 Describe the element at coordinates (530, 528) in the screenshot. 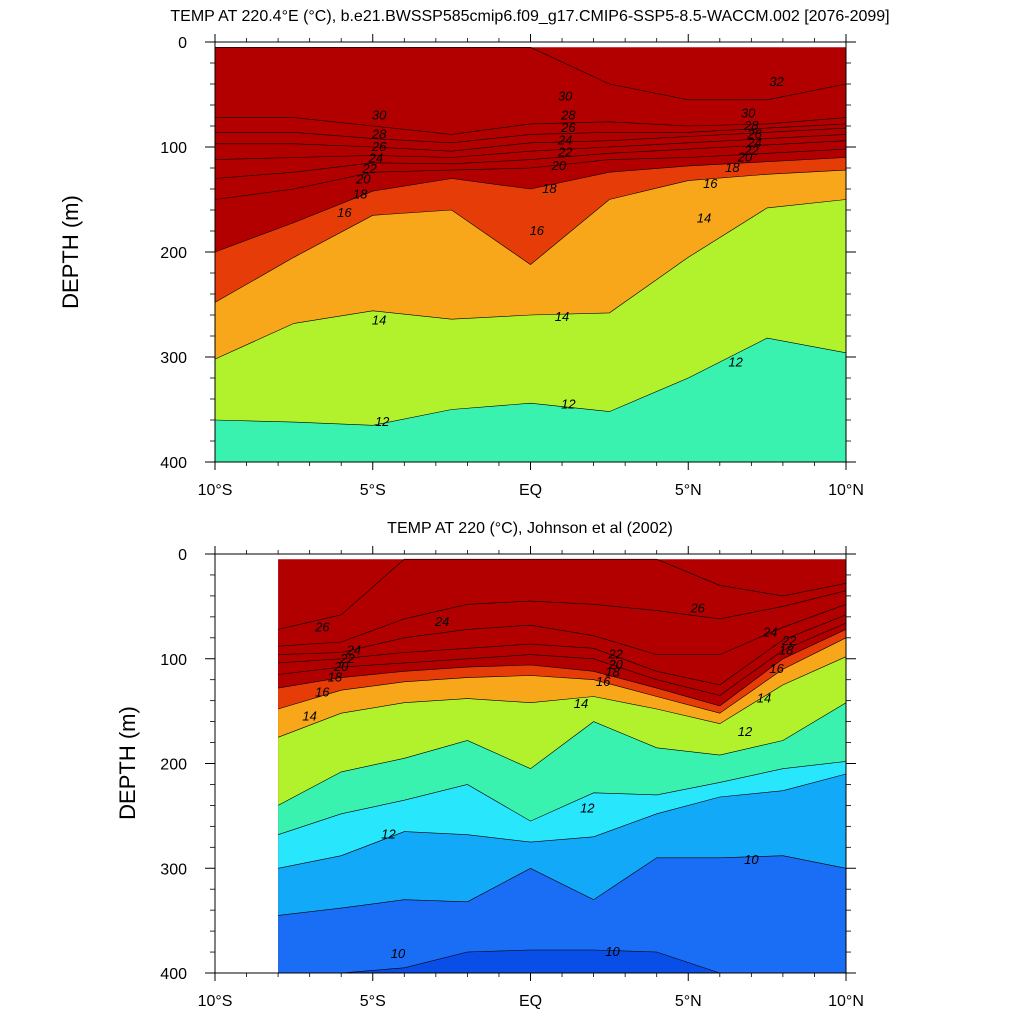

I see `panel-title: TEMP AT 220 (°C), Johnson et al (2002)` at that location.